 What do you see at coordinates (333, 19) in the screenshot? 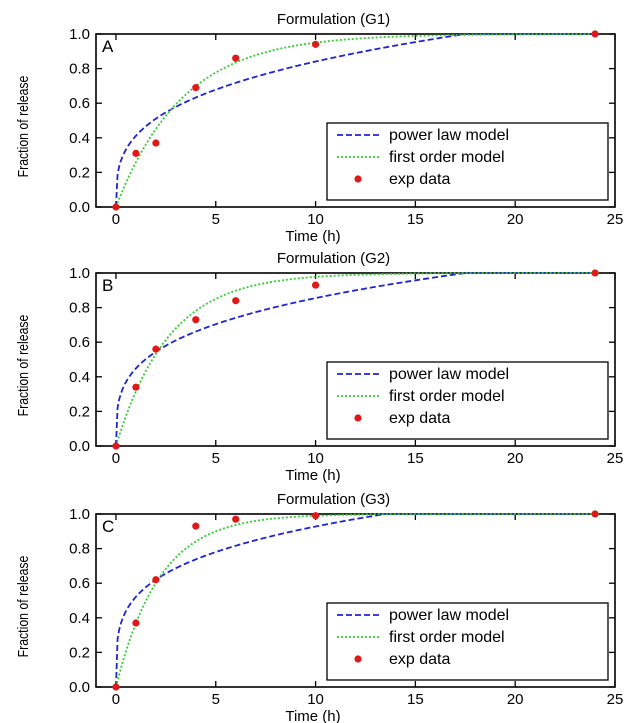
I see `chart-title: Formulation (G1)` at bounding box center [333, 19].